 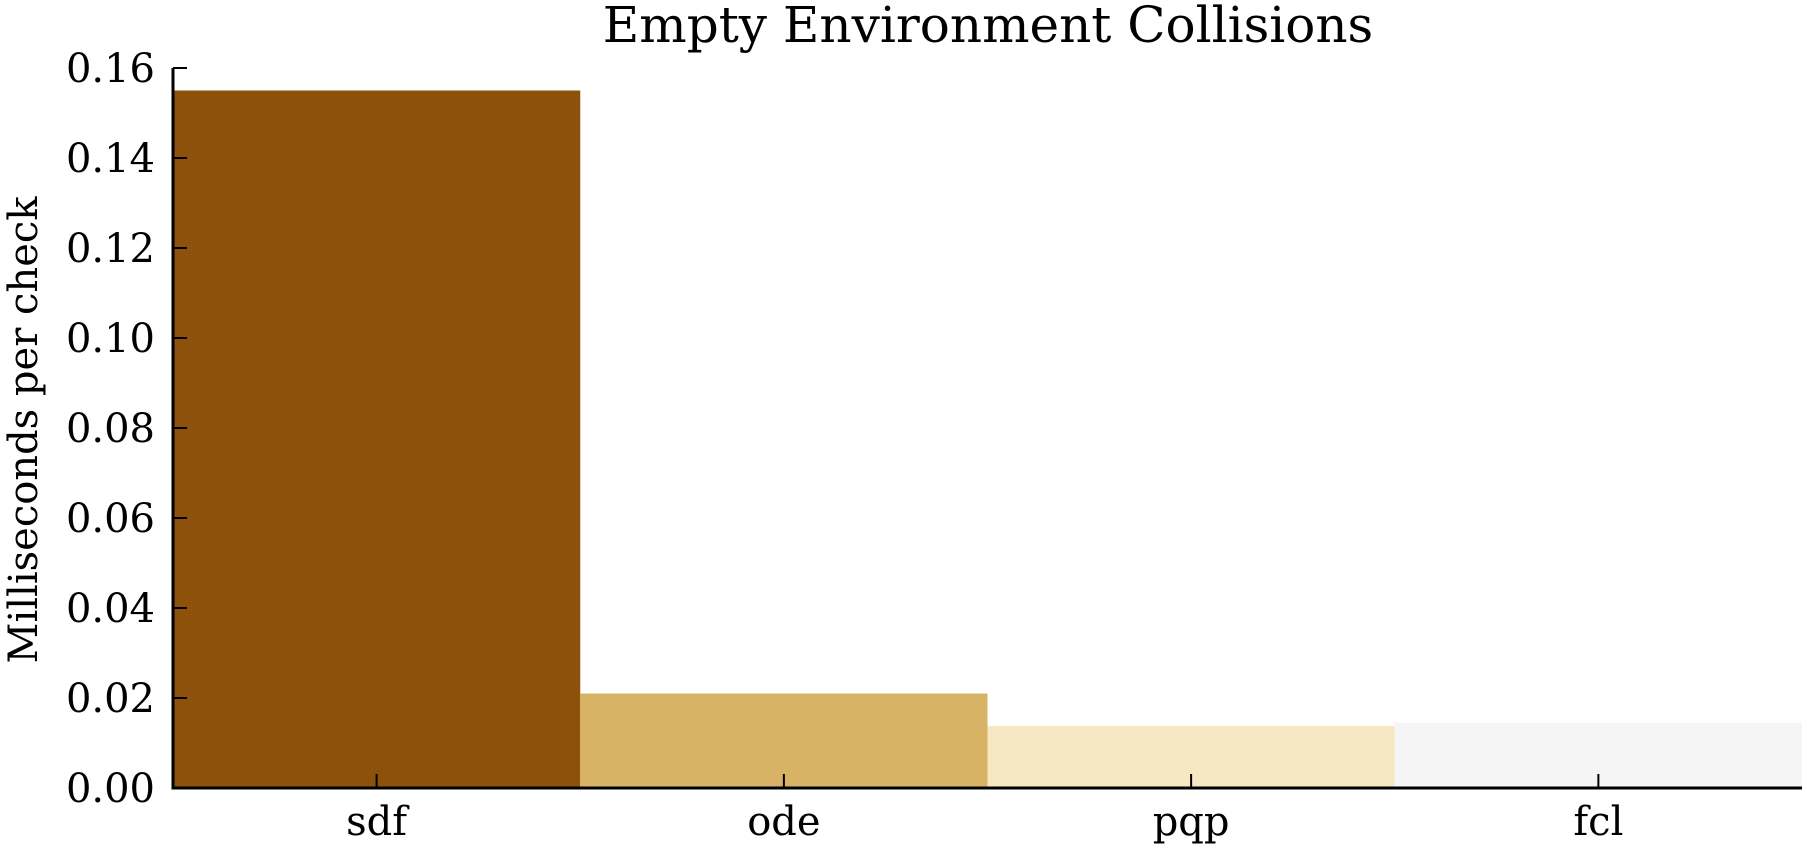 What do you see at coordinates (110, 429) in the screenshot?
I see `y-tick-label: 0.08` at bounding box center [110, 429].